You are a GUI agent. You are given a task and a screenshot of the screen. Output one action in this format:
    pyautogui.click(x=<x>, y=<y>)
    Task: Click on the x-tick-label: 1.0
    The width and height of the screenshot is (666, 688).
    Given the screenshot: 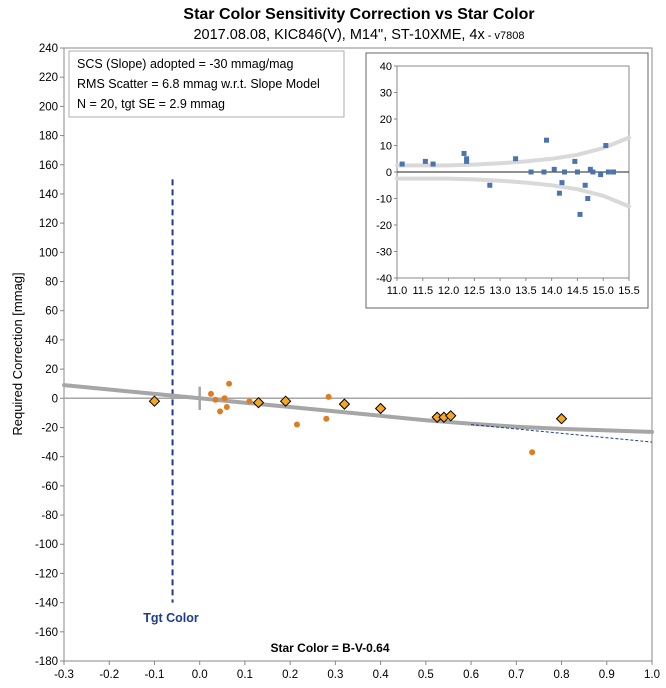 What is the action you would take?
    pyautogui.click(x=652, y=675)
    